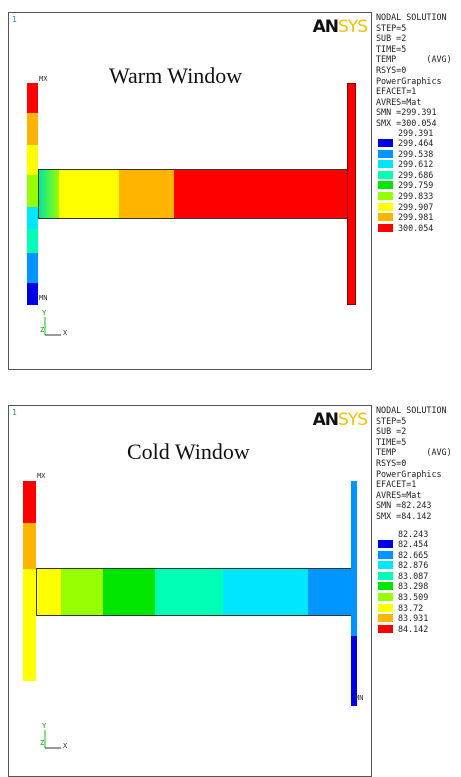  I want to click on panel-title: Warm Window, so click(176, 75).